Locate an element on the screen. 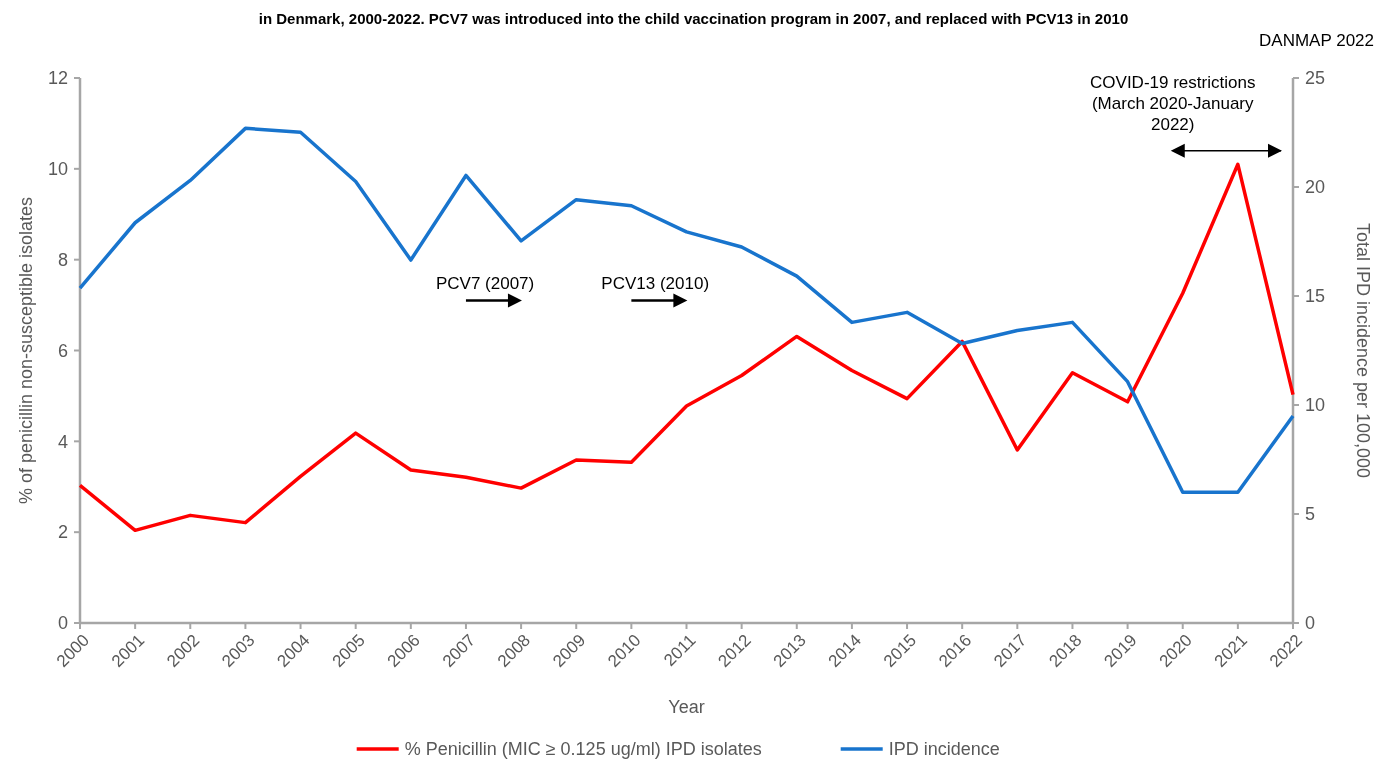 This screenshot has width=1387, height=771. y-tick-label: 10 is located at coordinates (57, 169).